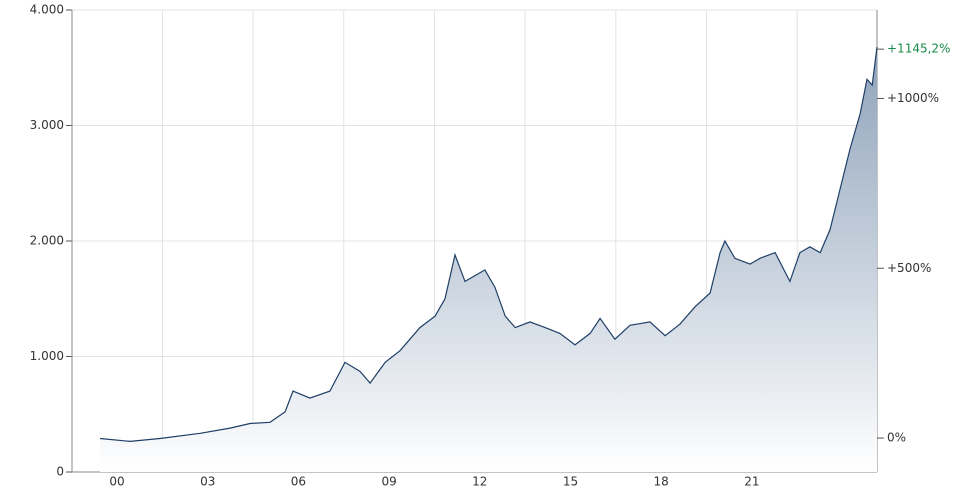  Describe the element at coordinates (909, 268) in the screenshot. I see `y2-tick-label: +500%` at that location.